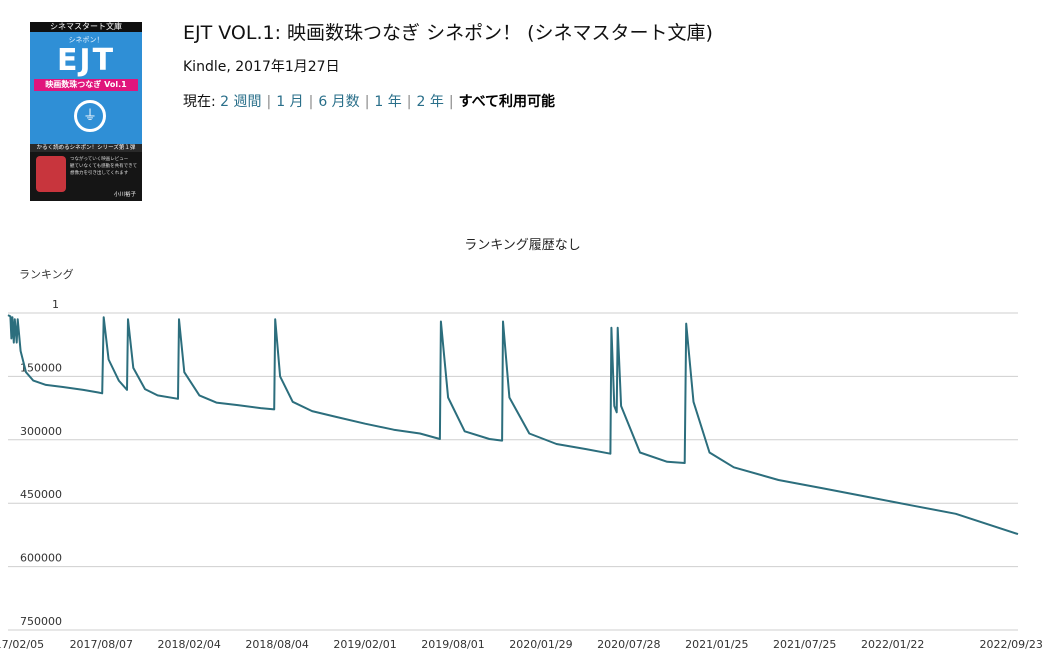 The image size is (1045, 669). What do you see at coordinates (716, 644) in the screenshot?
I see `x-tick-label: 2021/01/25` at bounding box center [716, 644].